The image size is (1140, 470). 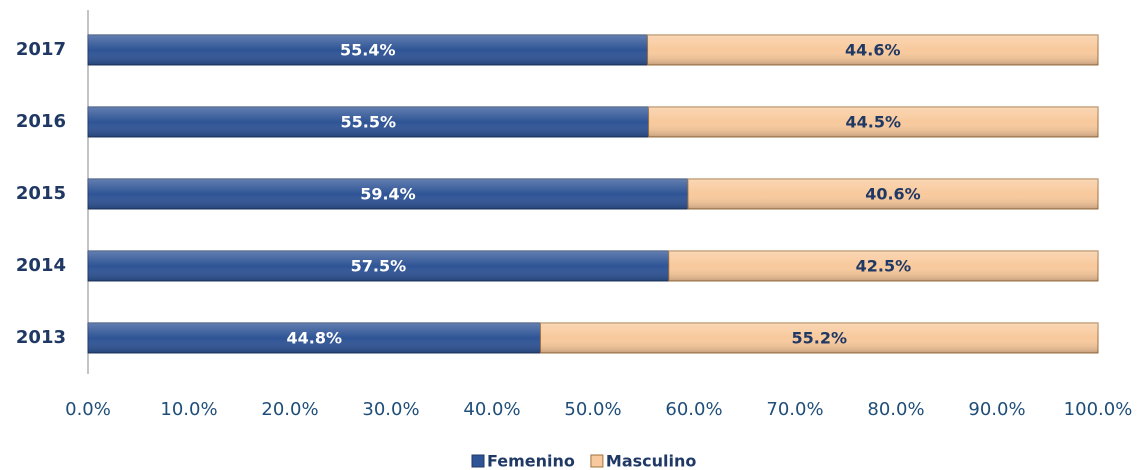 I want to click on y-tick-label: 2017, so click(x=41, y=49).